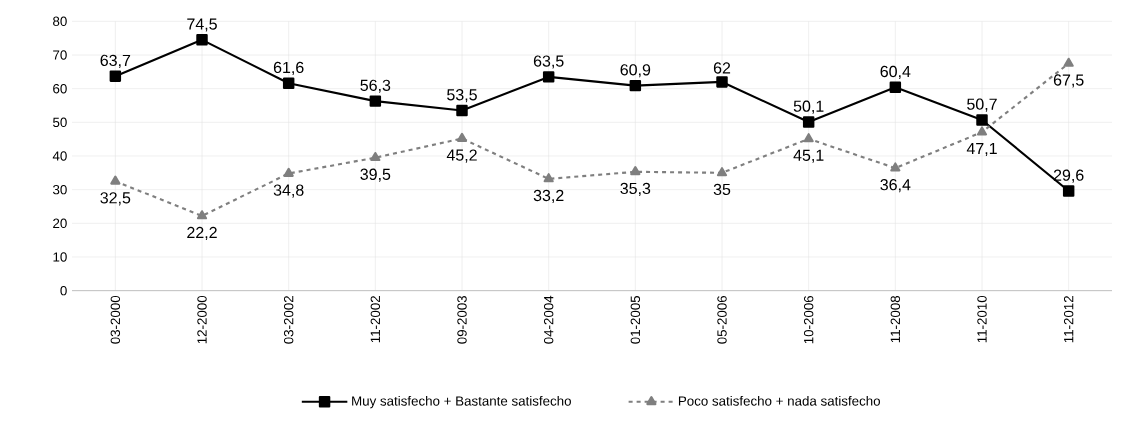 The image size is (1125, 448). Describe the element at coordinates (548, 62) in the screenshot. I see `data-label: 63,5` at that location.